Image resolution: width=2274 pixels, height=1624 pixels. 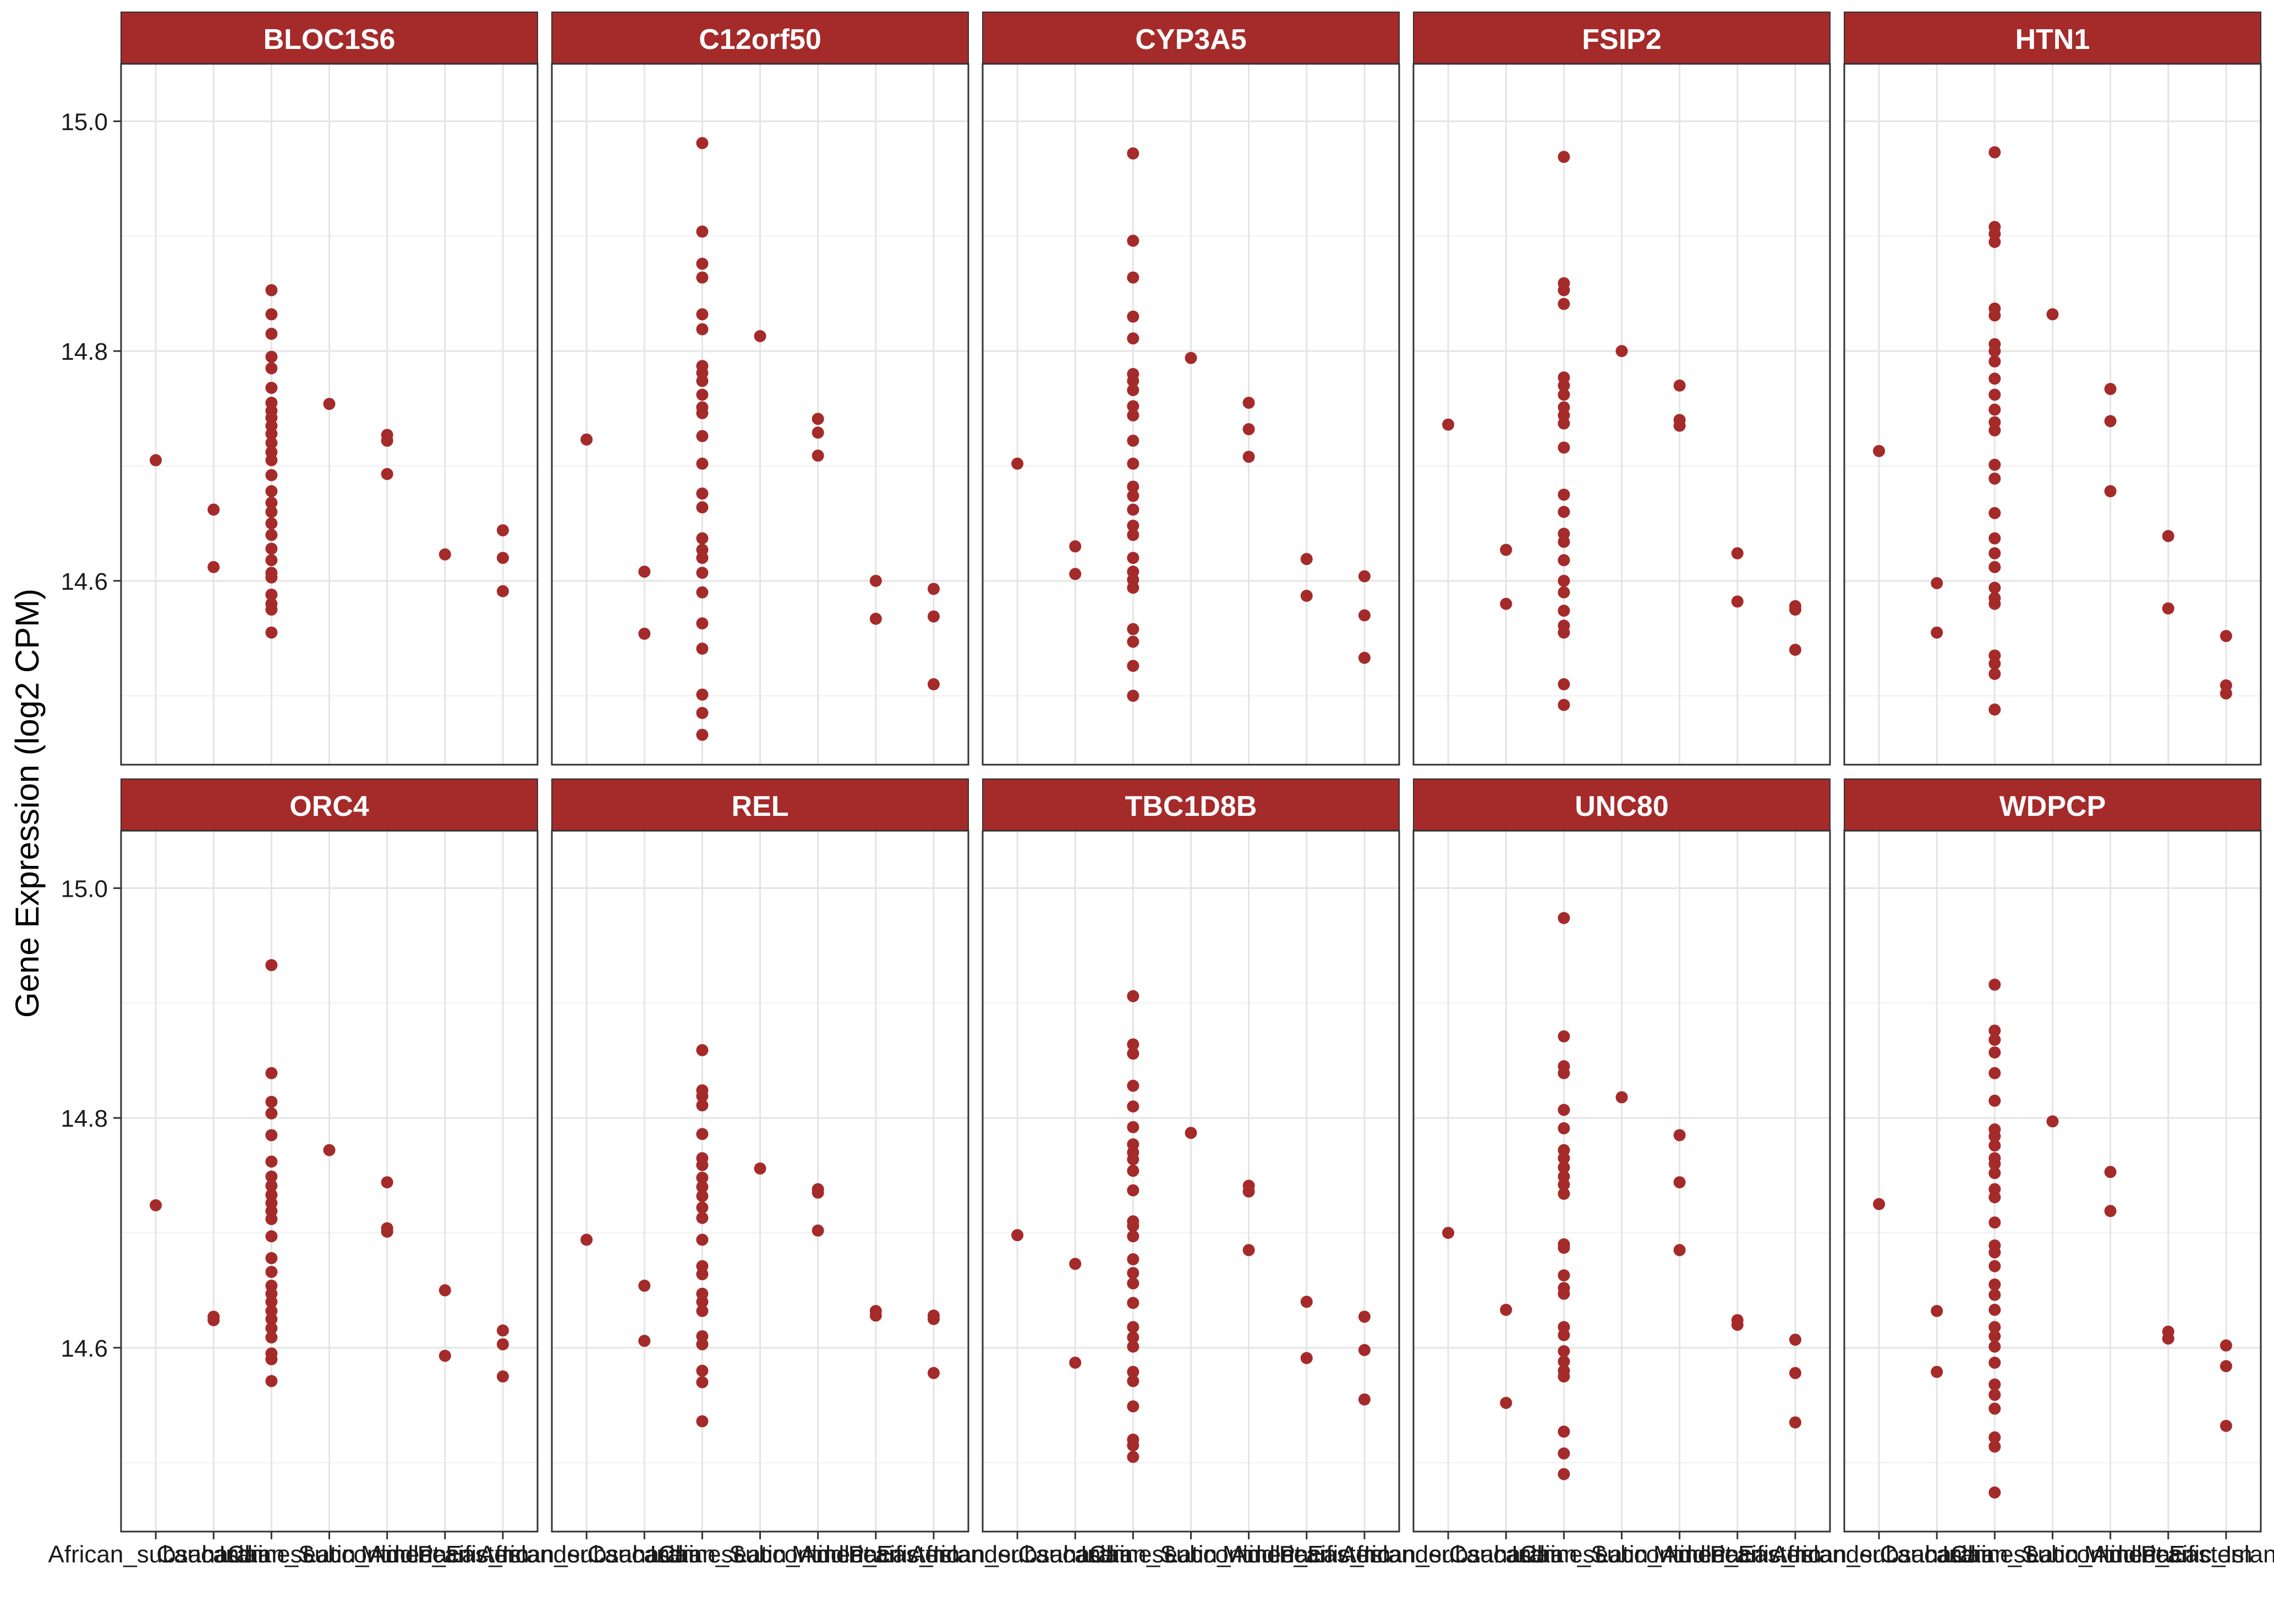 I want to click on facet-strip-title: CYP3A5, so click(x=1190, y=40).